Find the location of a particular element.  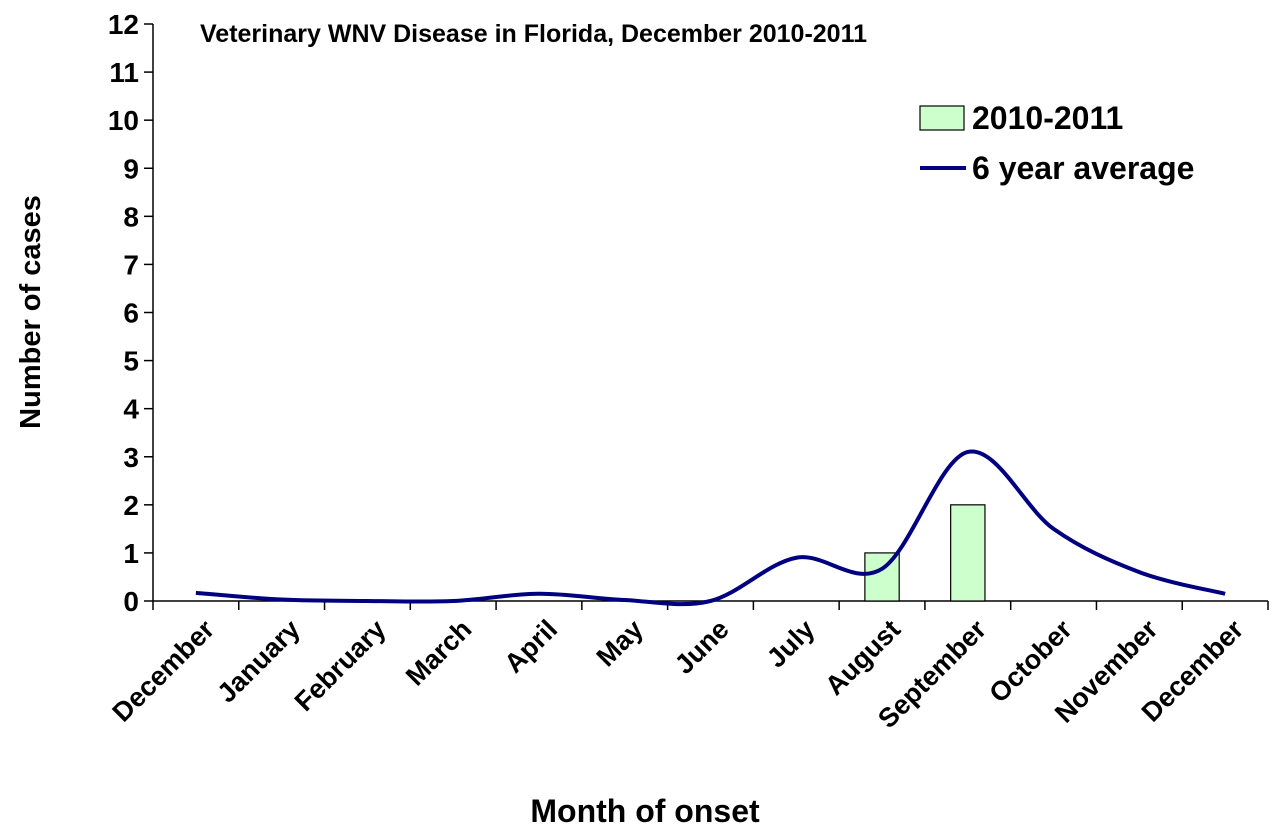

y-axis-label: Number of cases is located at coordinates (31, 312).